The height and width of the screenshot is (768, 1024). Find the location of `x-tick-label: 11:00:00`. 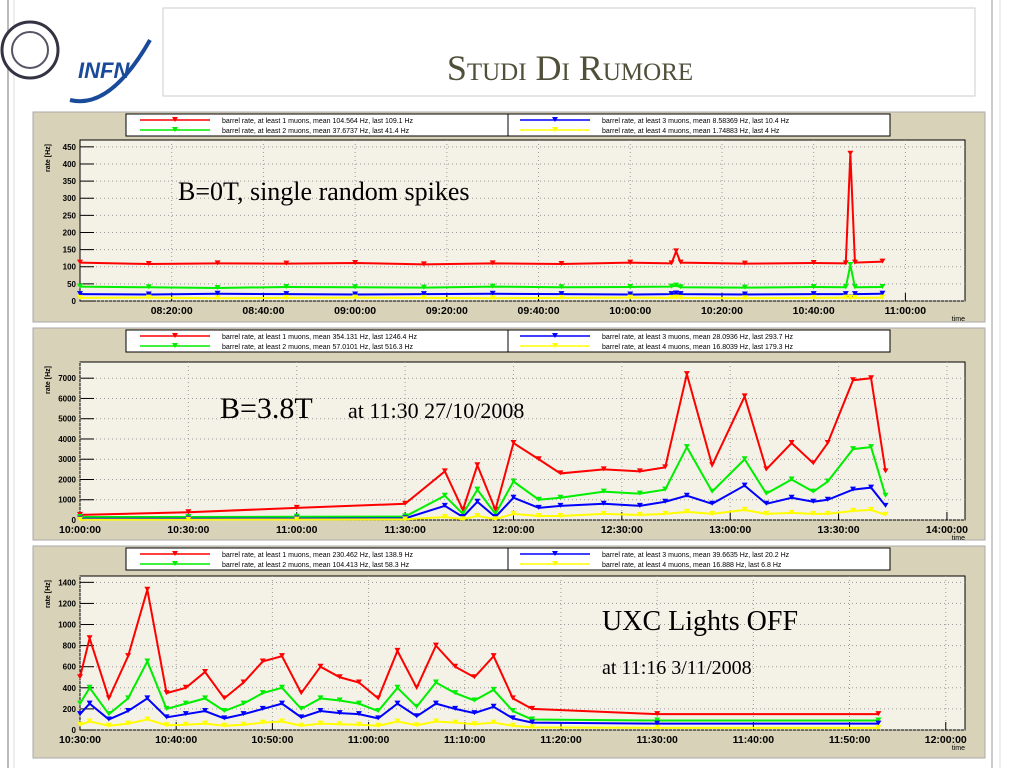

x-tick-label: 11:00:00 is located at coordinates (906, 311).